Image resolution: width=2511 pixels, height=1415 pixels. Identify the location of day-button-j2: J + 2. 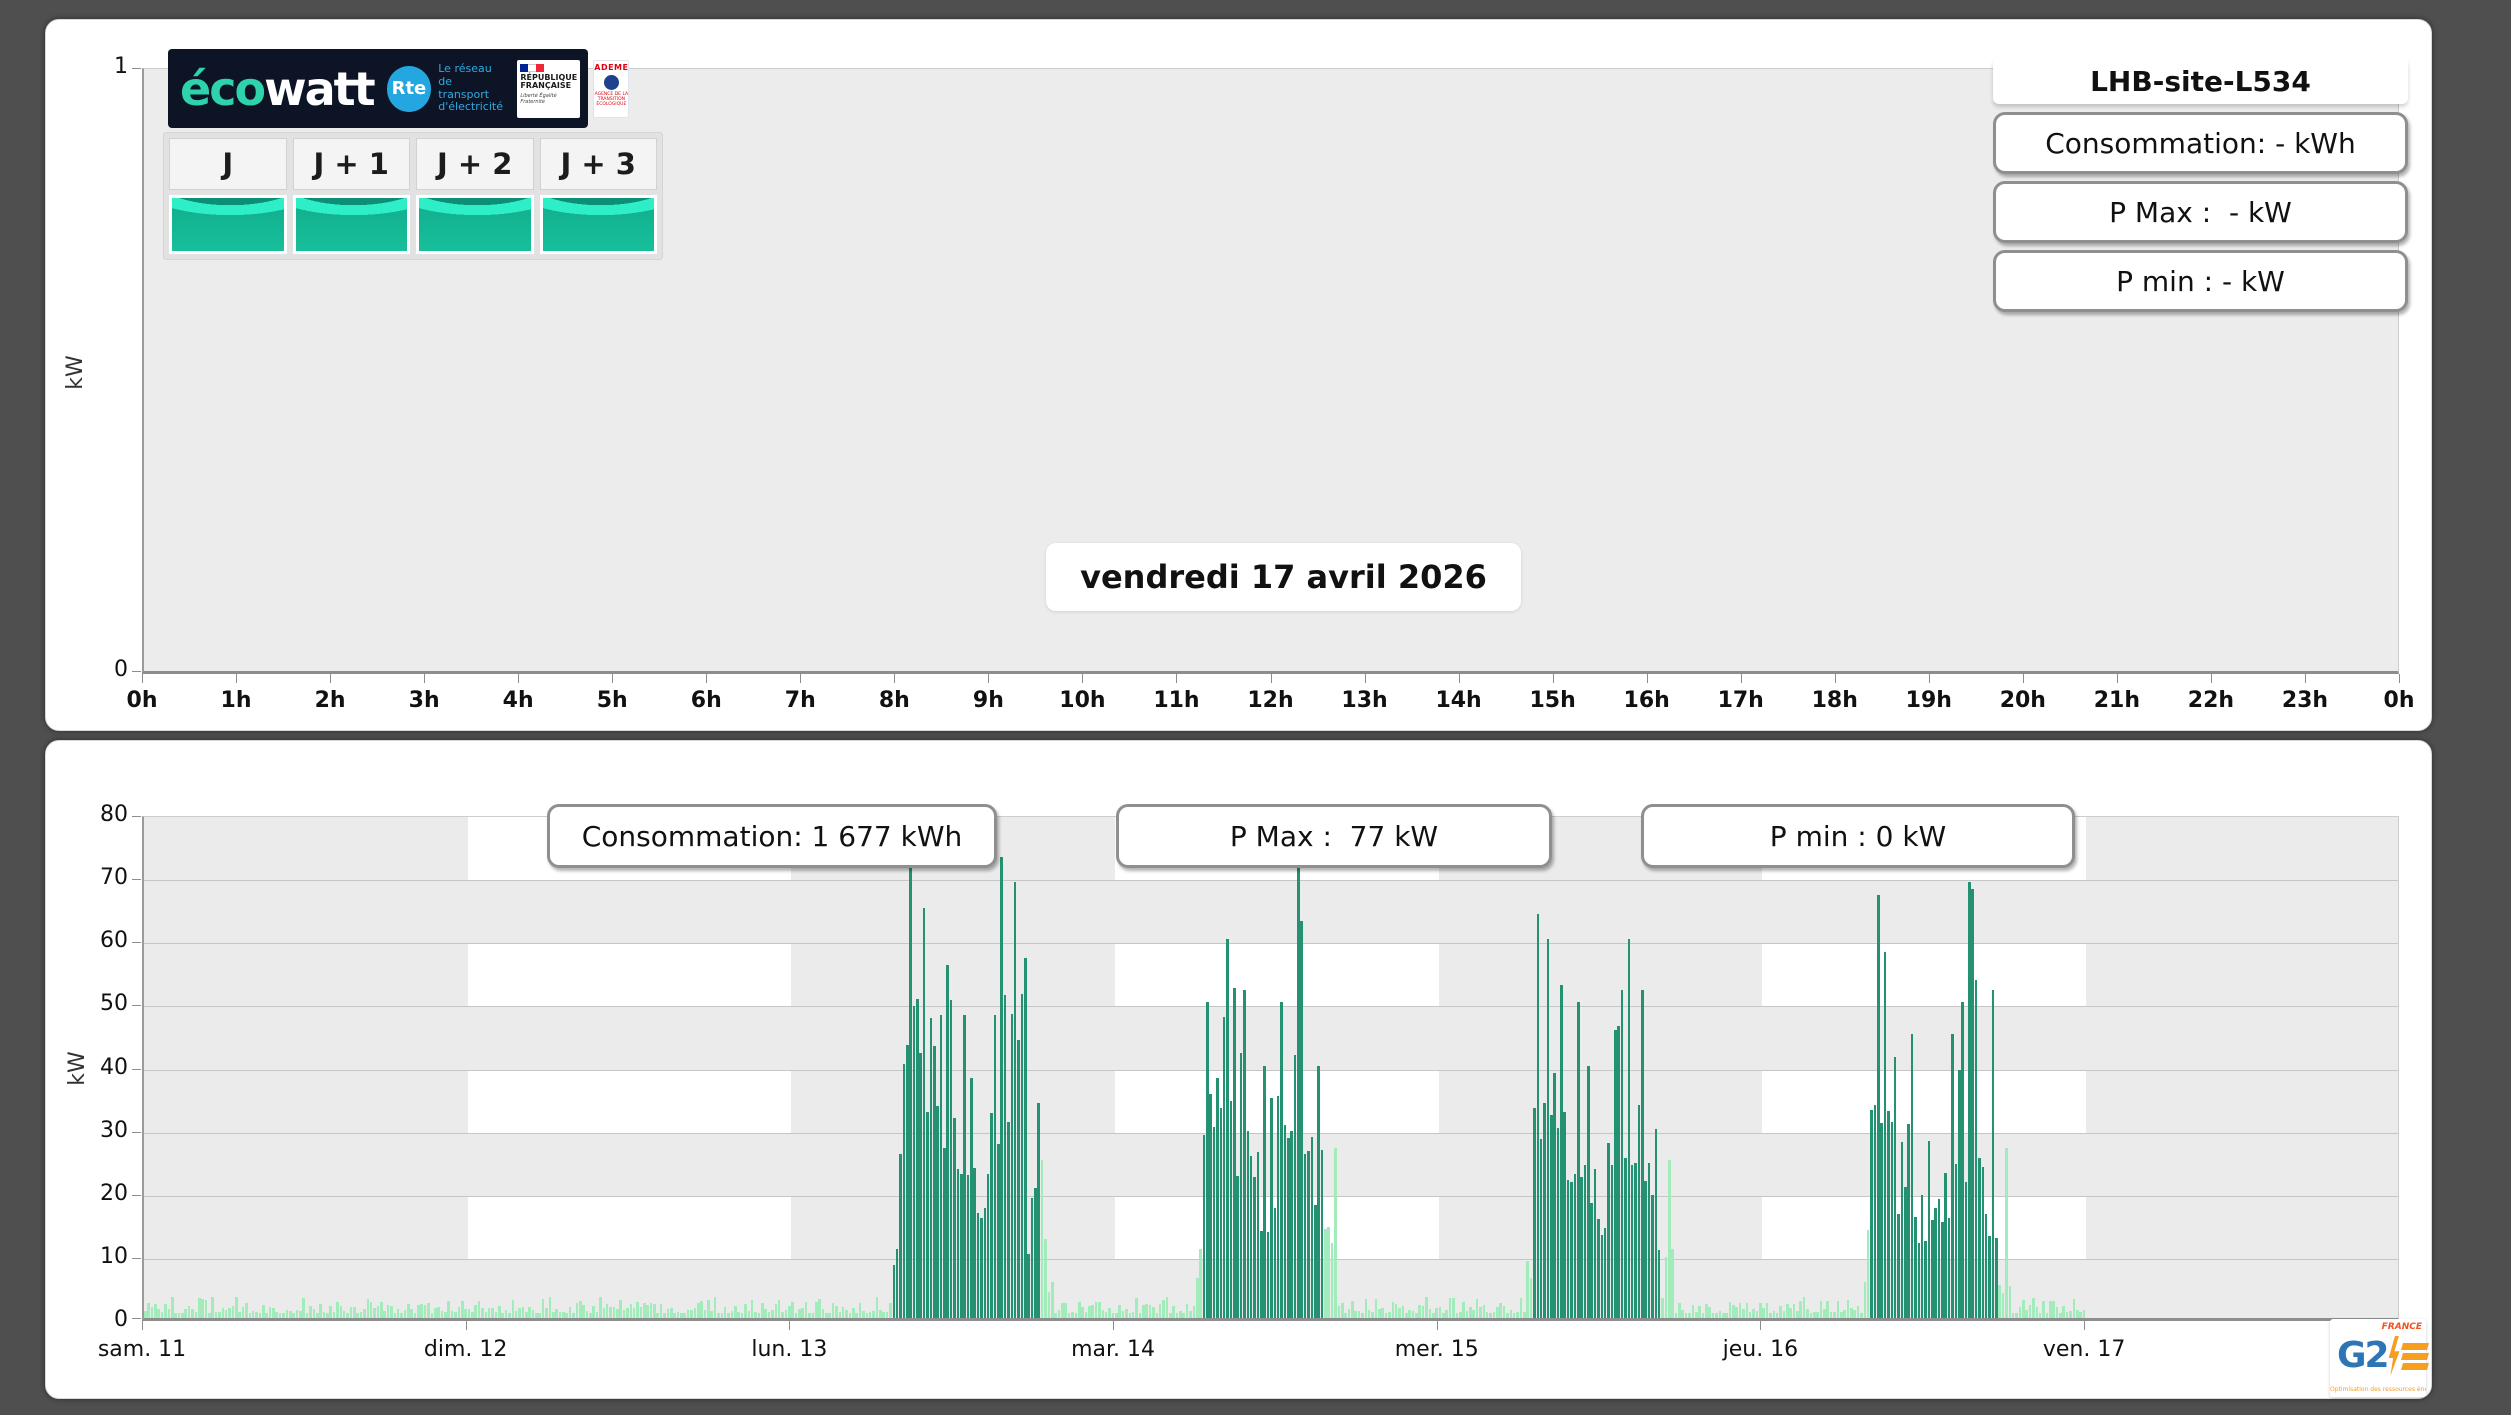
(475, 164).